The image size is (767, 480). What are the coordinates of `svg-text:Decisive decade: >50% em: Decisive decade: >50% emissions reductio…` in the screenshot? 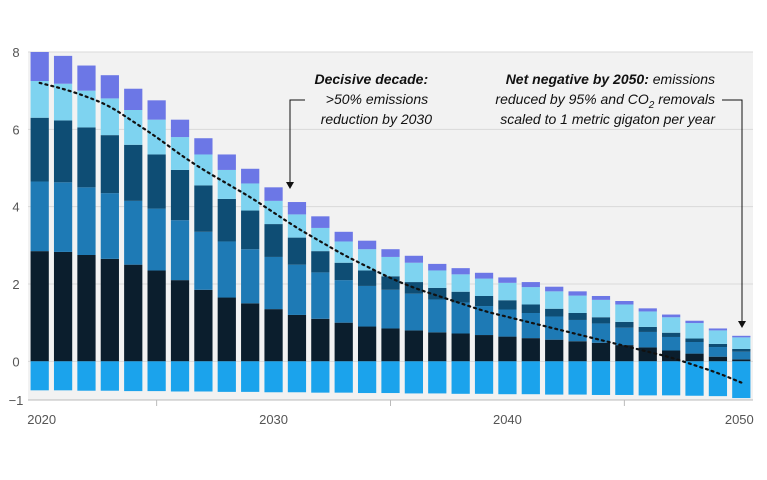 It's located at (373, 99).